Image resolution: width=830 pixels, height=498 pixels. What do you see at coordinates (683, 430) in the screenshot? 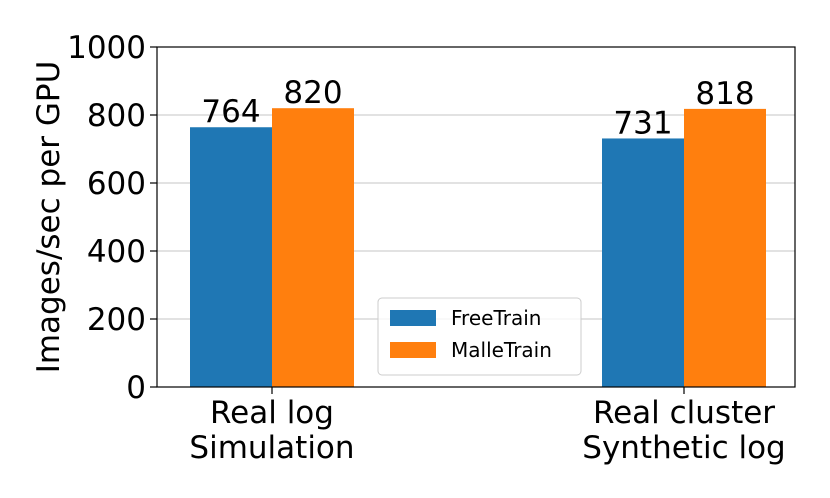
I see `x-tick-label: Real cluster Synthetic log` at bounding box center [683, 430].